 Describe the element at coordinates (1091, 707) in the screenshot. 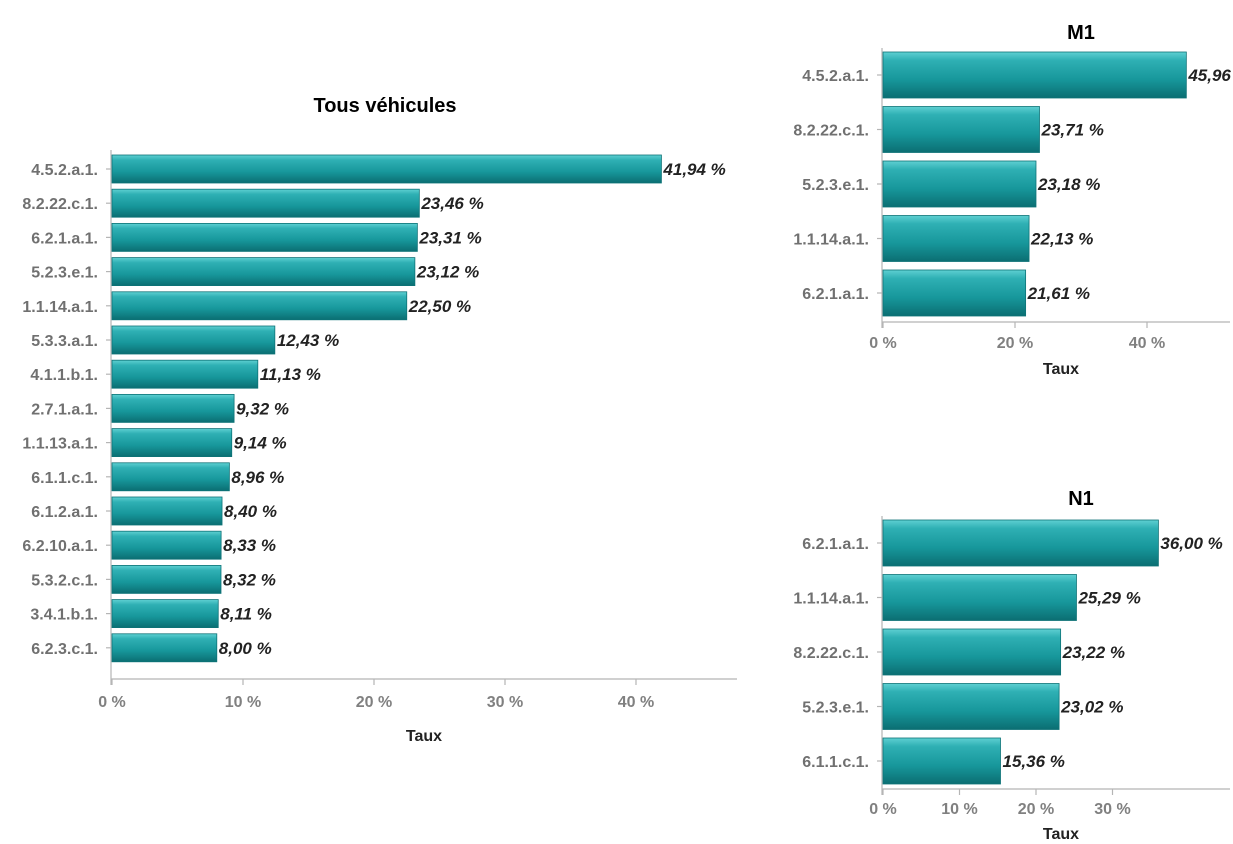

I see `bar-value-label: 23,02 %` at that location.